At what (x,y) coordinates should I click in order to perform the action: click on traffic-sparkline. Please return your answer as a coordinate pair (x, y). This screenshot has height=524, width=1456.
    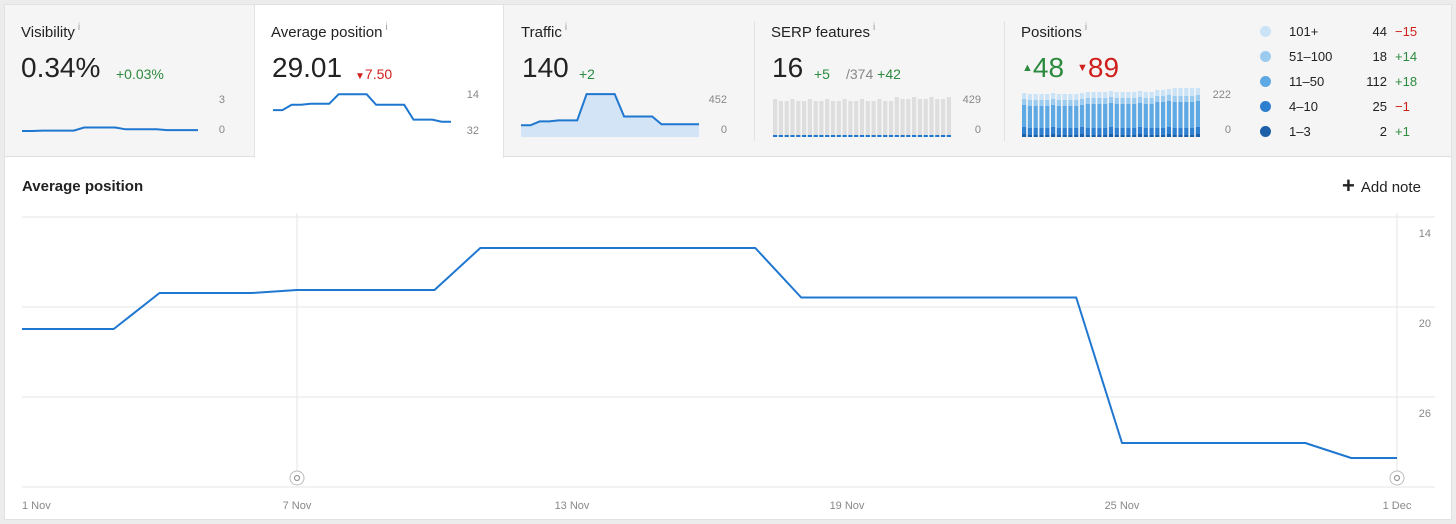
    Looking at the image, I should click on (610, 115).